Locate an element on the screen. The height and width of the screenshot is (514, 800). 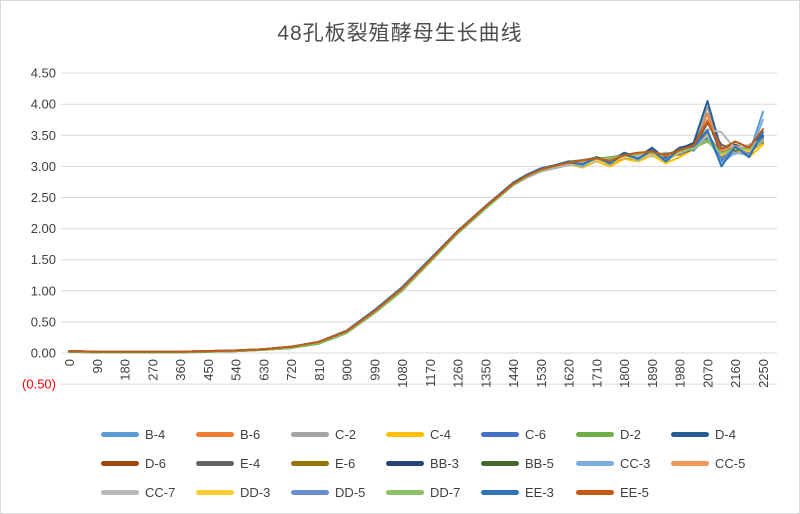
x-tick-label: 360 is located at coordinates (180, 370).